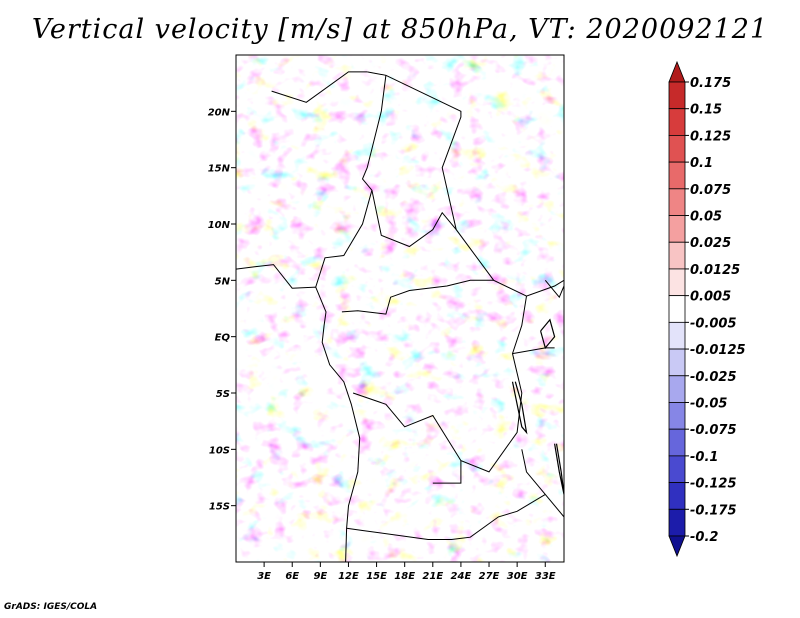 The width and height of the screenshot is (800, 618). What do you see at coordinates (706, 217) in the screenshot?
I see `colorbar-label: 0.05` at bounding box center [706, 217].